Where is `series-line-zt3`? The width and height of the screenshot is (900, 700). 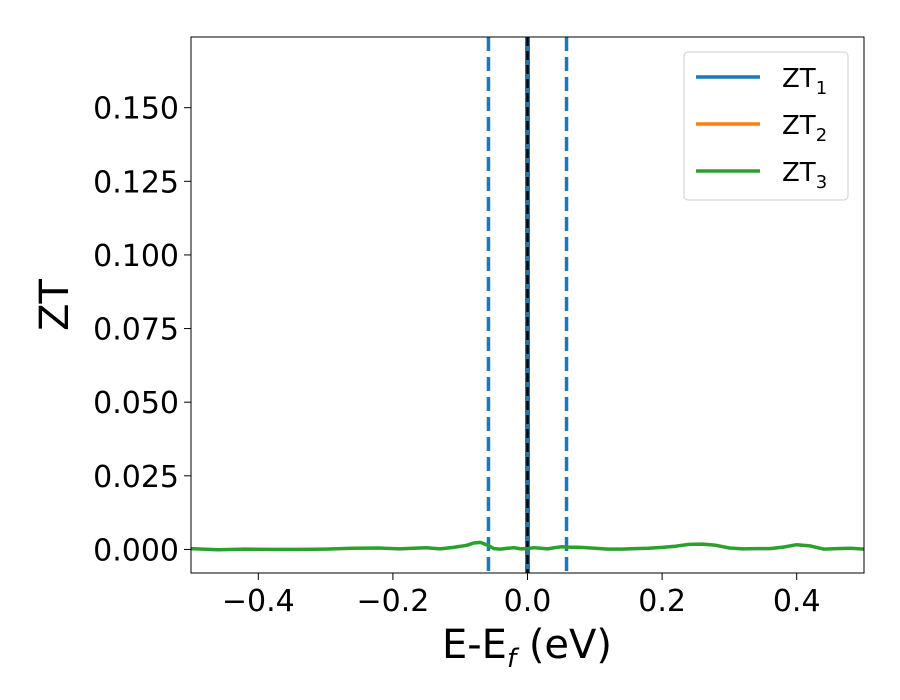
series-line-zt3 is located at coordinates (527, 546).